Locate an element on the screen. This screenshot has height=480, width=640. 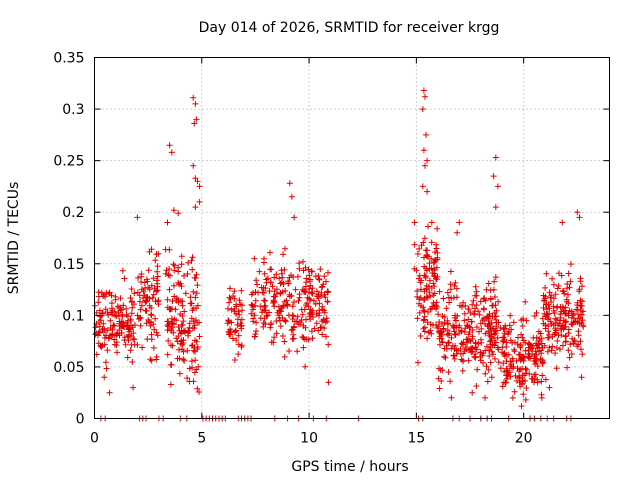
y-tick-label: 0.2 is located at coordinates (73, 213).